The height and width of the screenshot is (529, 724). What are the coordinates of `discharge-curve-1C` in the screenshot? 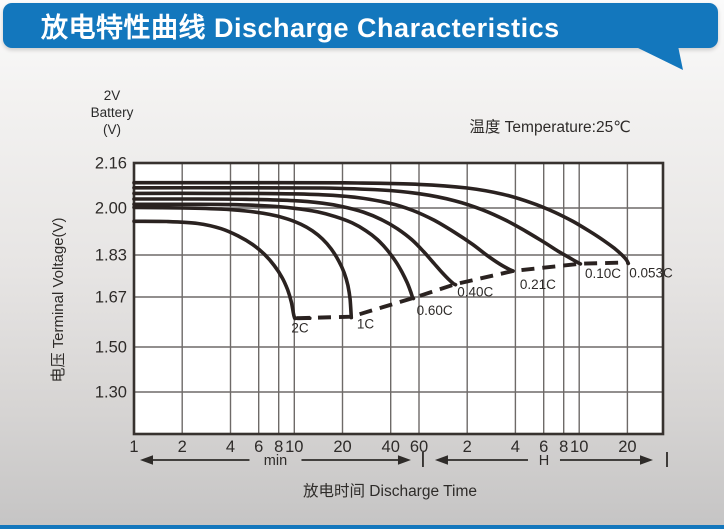 It's located at (243, 262).